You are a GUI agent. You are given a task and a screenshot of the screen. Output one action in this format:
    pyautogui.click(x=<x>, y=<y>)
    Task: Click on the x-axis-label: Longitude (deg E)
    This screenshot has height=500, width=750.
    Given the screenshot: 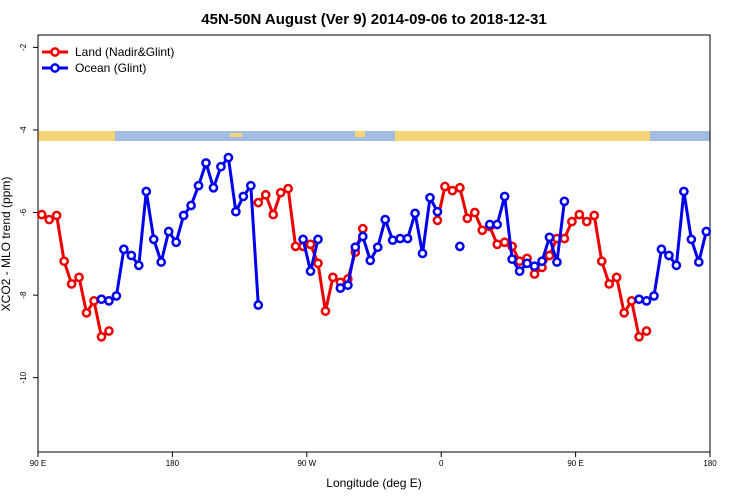 What is the action you would take?
    pyautogui.click(x=373, y=483)
    